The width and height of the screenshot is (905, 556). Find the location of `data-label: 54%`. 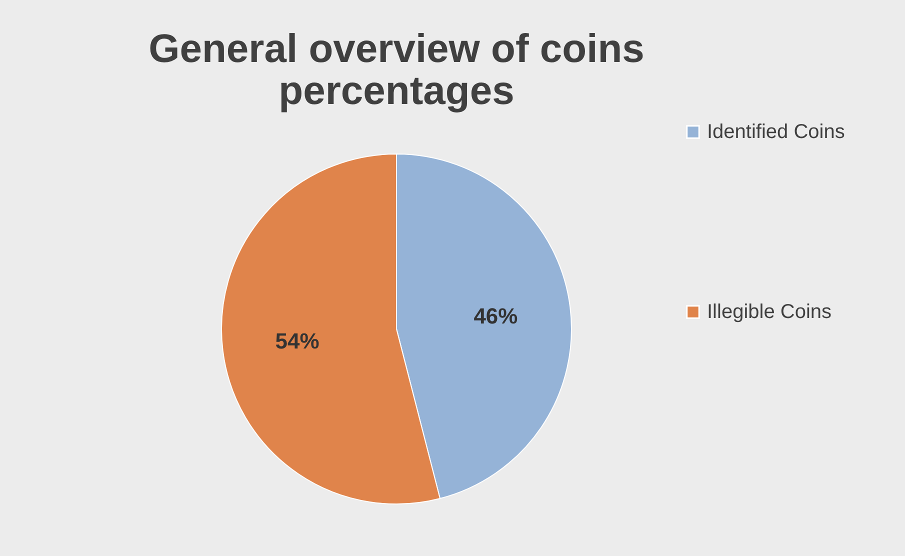

data-label: 54% is located at coordinates (297, 341).